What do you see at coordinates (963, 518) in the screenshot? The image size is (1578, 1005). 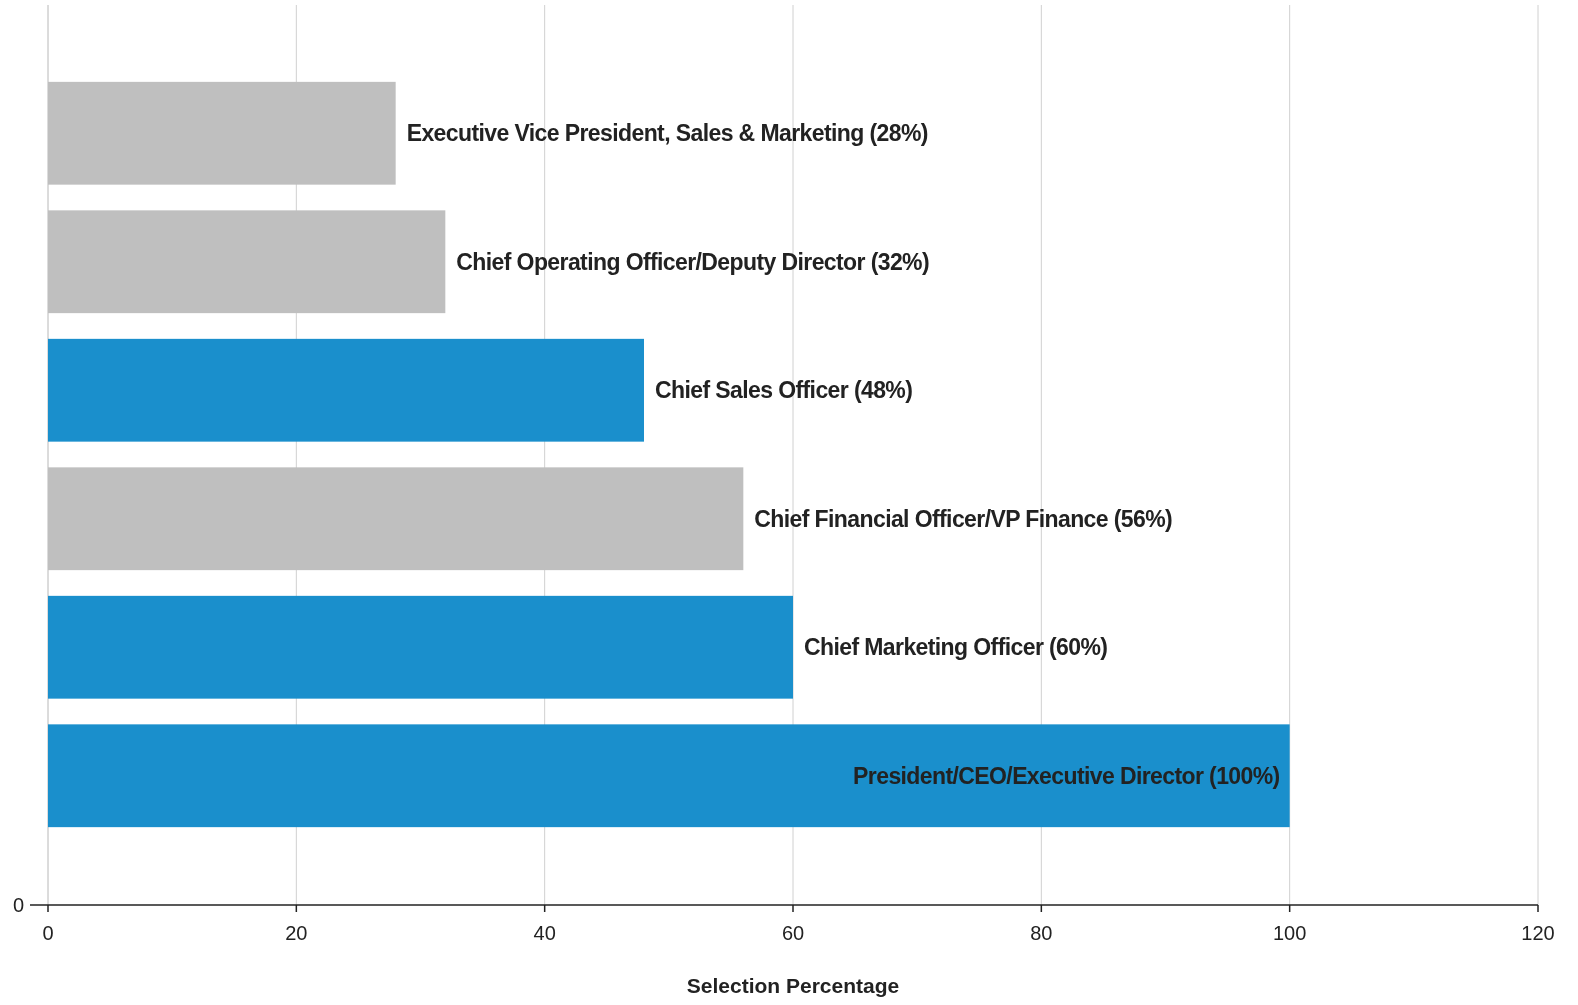 I see `data-label: Chief Financial Officer/VP Finance (56%)` at bounding box center [963, 518].